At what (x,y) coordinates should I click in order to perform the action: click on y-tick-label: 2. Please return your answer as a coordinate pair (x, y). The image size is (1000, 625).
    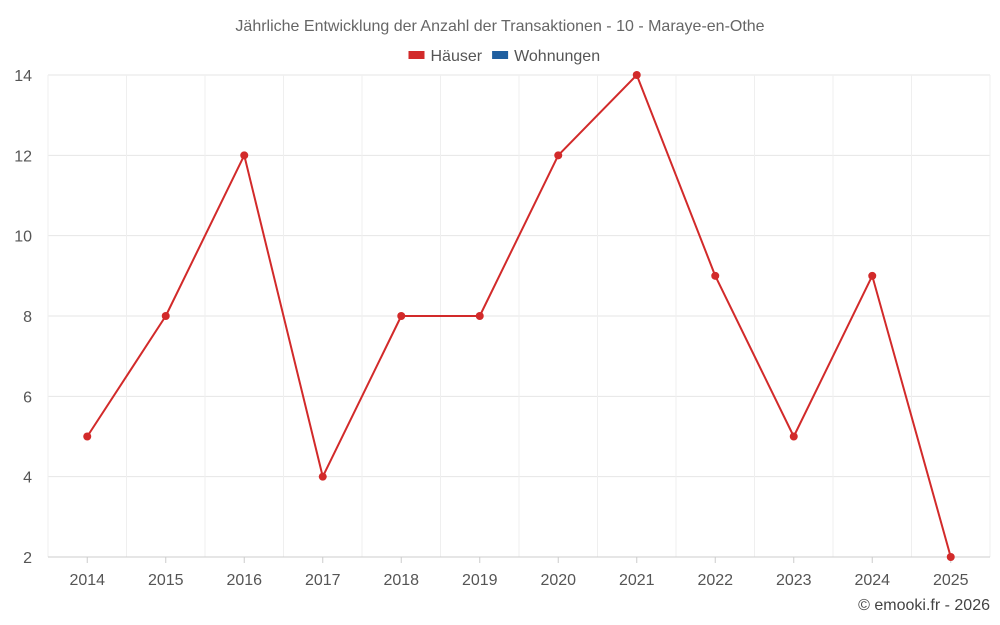
    Looking at the image, I should click on (27, 558).